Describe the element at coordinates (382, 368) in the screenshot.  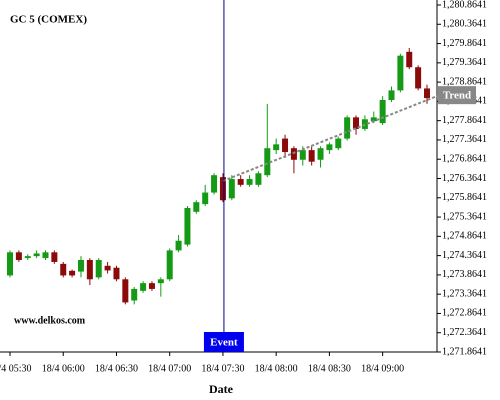
I see `x-tick-label: 18/4 09:00` at that location.